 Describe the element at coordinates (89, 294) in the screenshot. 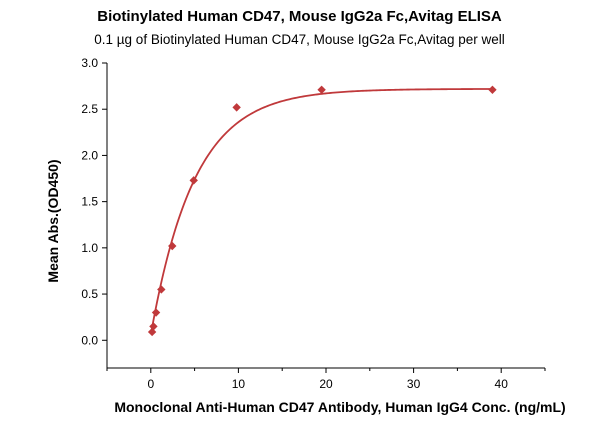

I see `y-tick-label: 0.5` at that location.